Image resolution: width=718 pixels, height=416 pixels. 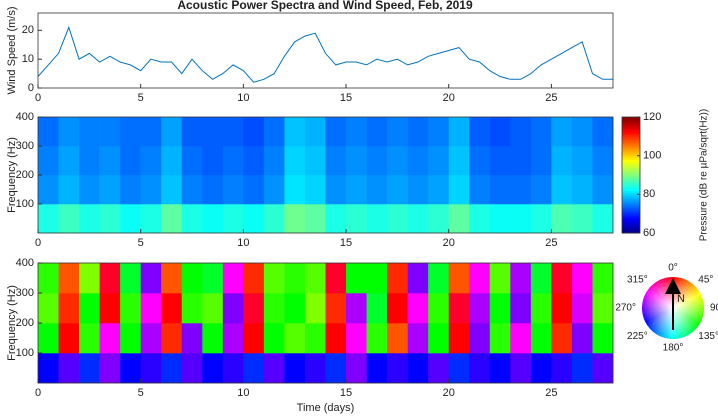 I want to click on direction-label: 90°, so click(x=714, y=308).